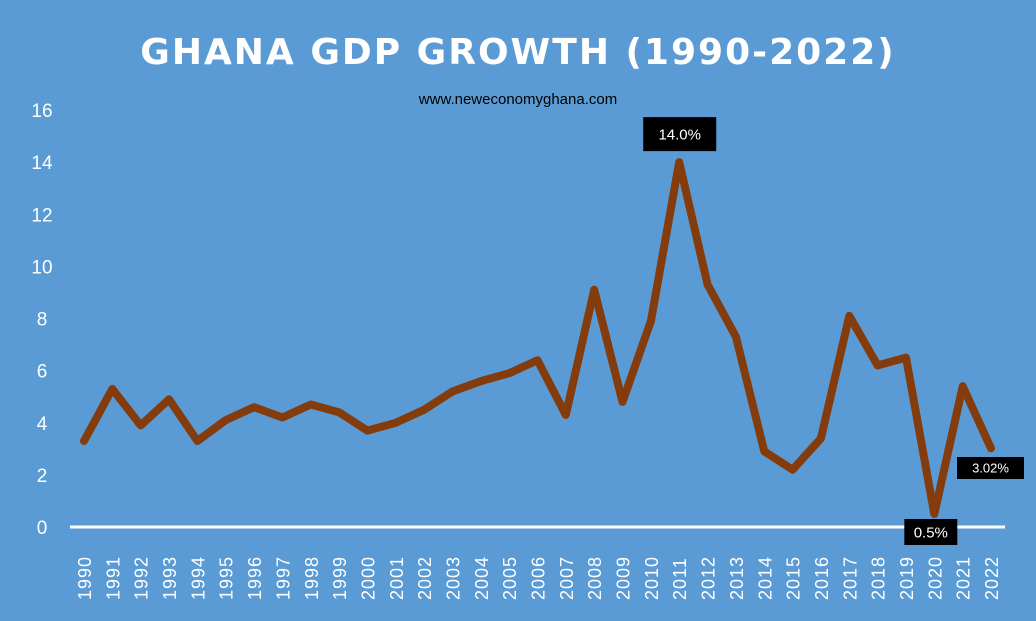 This screenshot has width=1036, height=621. What do you see at coordinates (879, 578) in the screenshot?
I see `x-tick-label: 2018` at bounding box center [879, 578].